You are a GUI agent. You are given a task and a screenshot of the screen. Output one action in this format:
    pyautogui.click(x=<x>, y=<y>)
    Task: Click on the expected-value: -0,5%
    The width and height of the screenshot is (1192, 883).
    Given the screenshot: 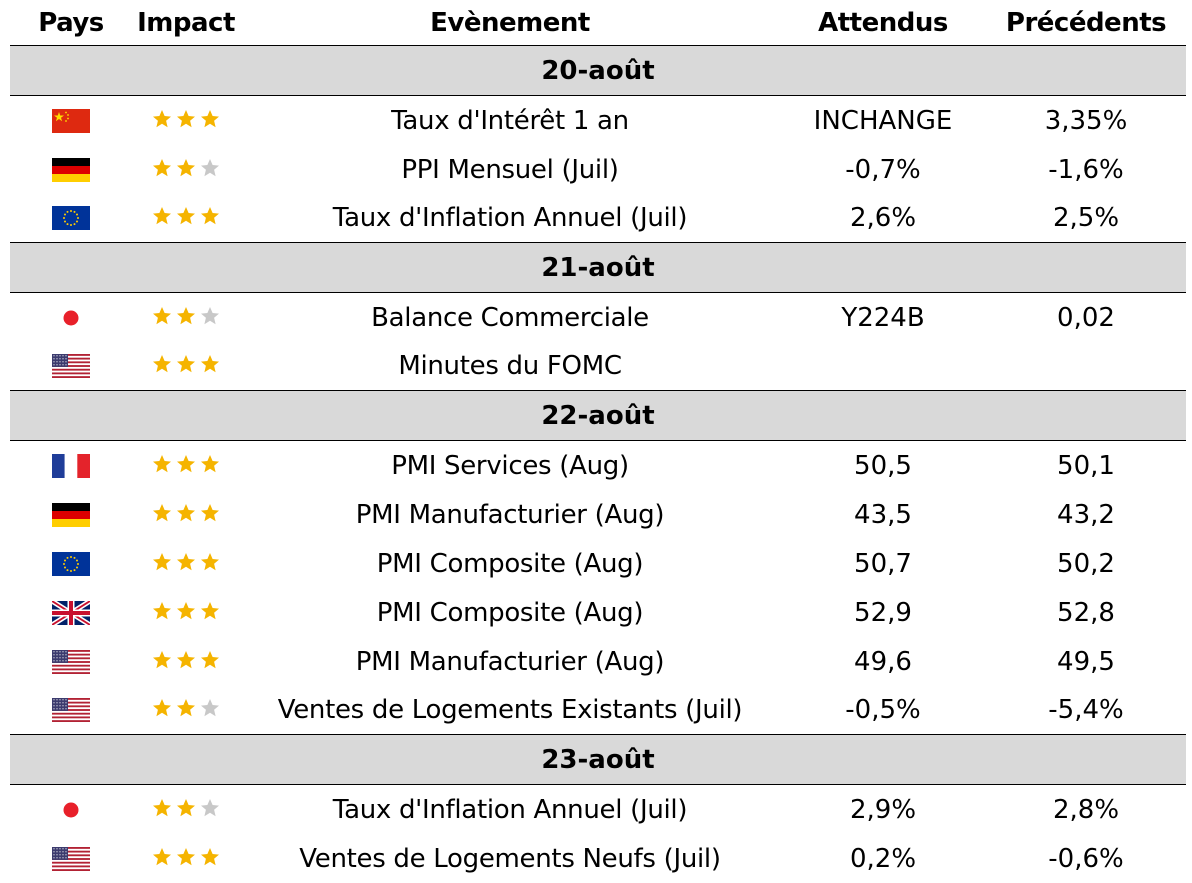 What is the action you would take?
    pyautogui.click(x=883, y=710)
    